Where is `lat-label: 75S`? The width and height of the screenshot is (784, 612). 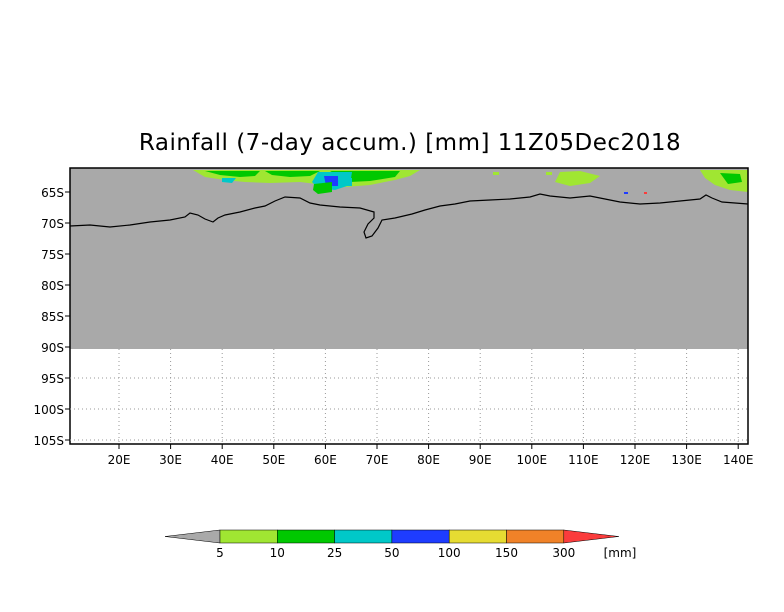 lat-label: 75S is located at coordinates (52, 255).